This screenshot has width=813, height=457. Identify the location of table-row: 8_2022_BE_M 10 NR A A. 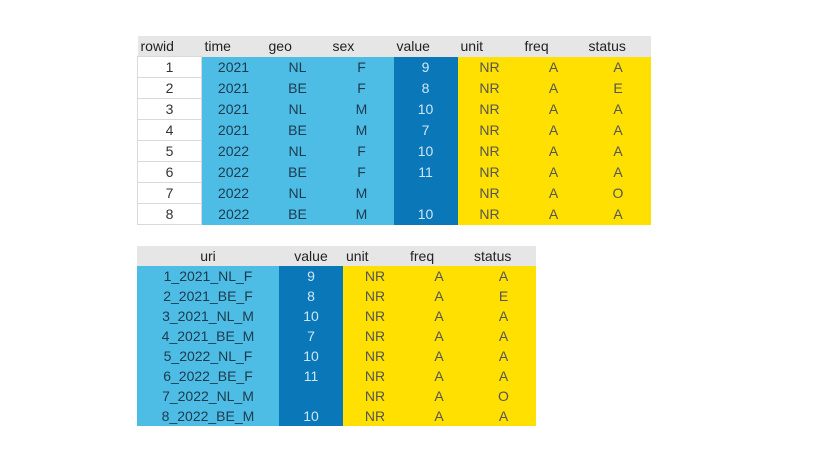
(336, 416).